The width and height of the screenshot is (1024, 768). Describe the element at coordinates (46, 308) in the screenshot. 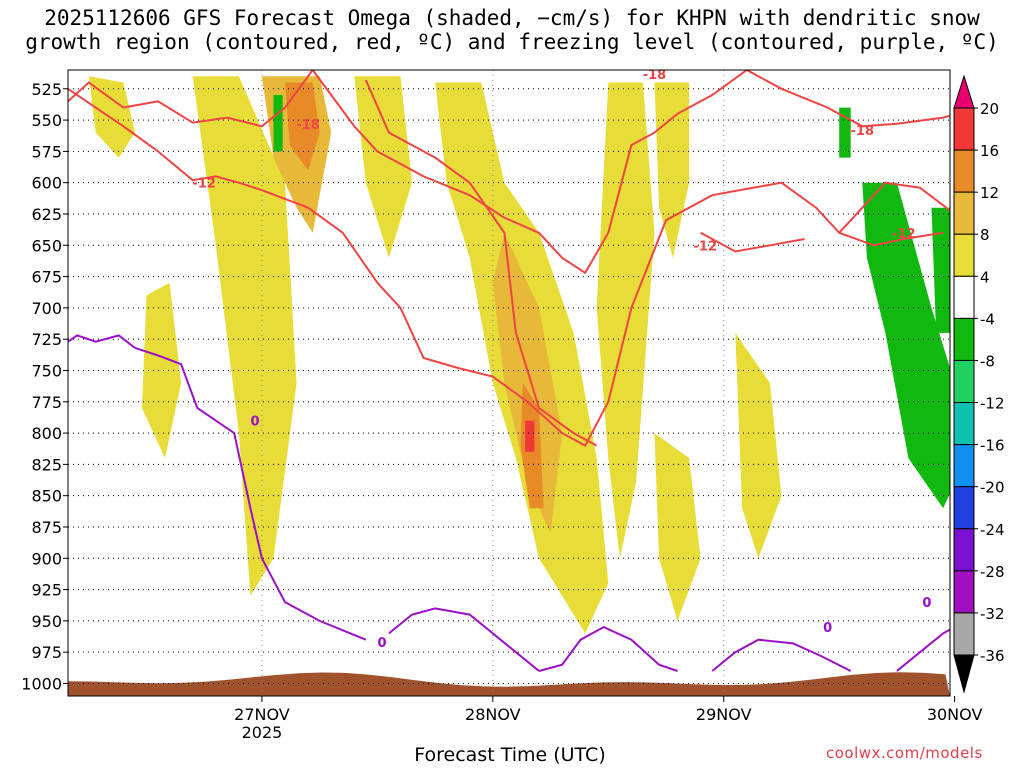

I see `y-tick-label: 700` at that location.